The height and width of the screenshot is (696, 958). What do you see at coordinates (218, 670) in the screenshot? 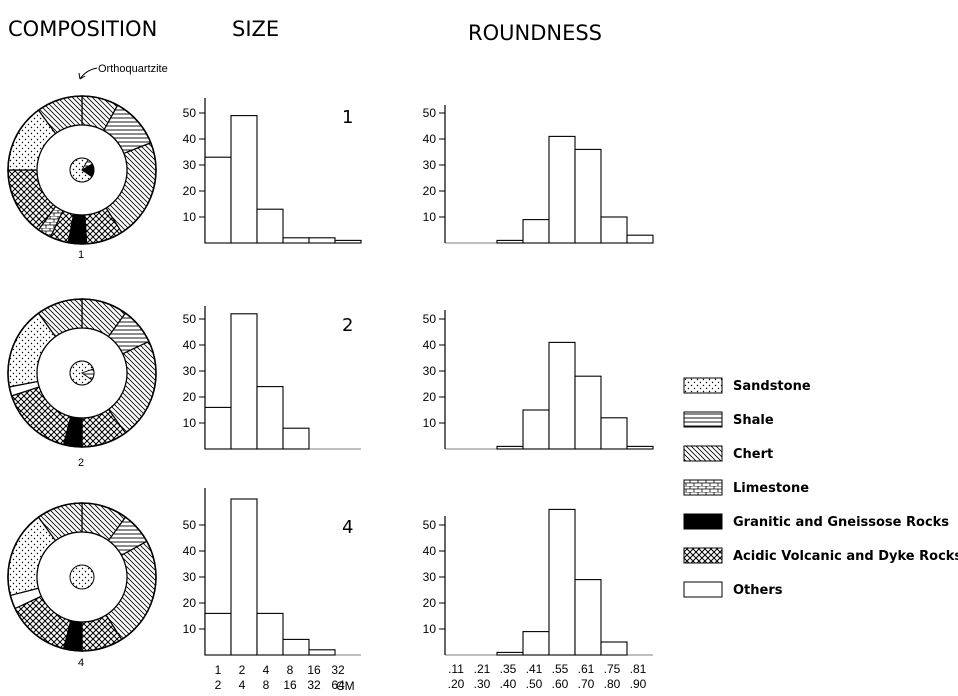
I see `size-tick-top-0: 1` at bounding box center [218, 670].